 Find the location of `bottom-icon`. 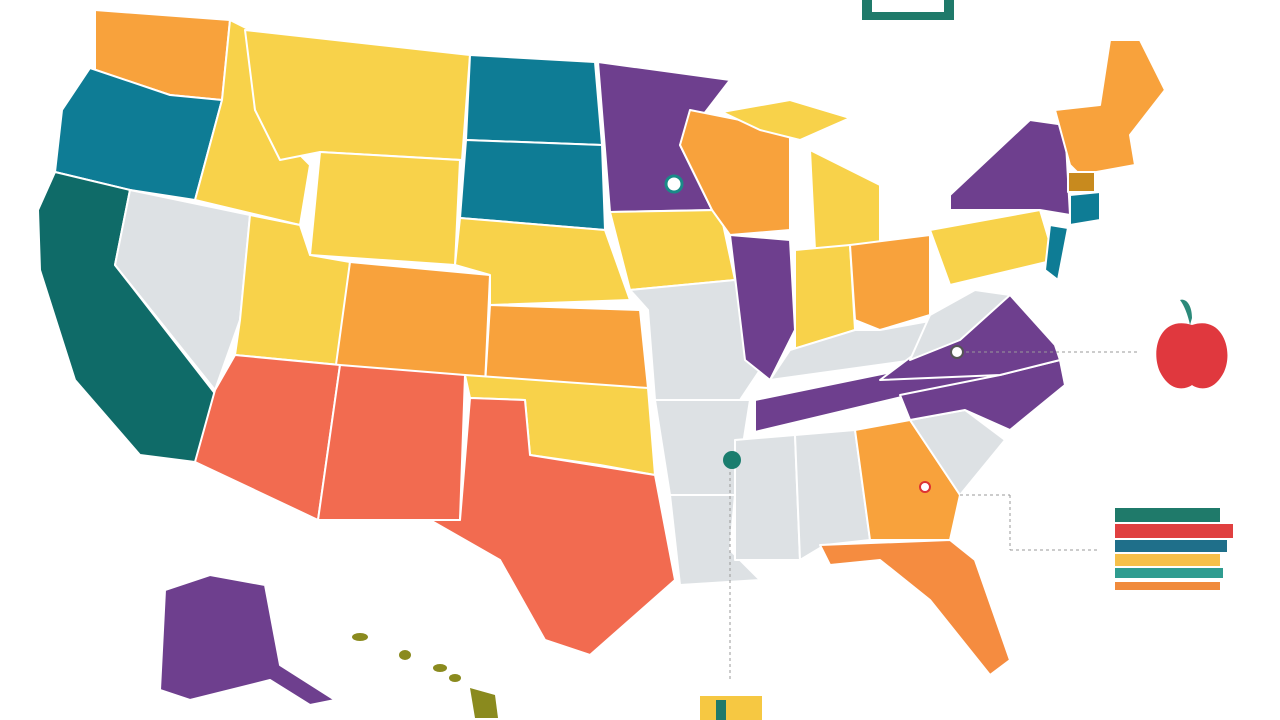

bottom-icon is located at coordinates (731, 708).